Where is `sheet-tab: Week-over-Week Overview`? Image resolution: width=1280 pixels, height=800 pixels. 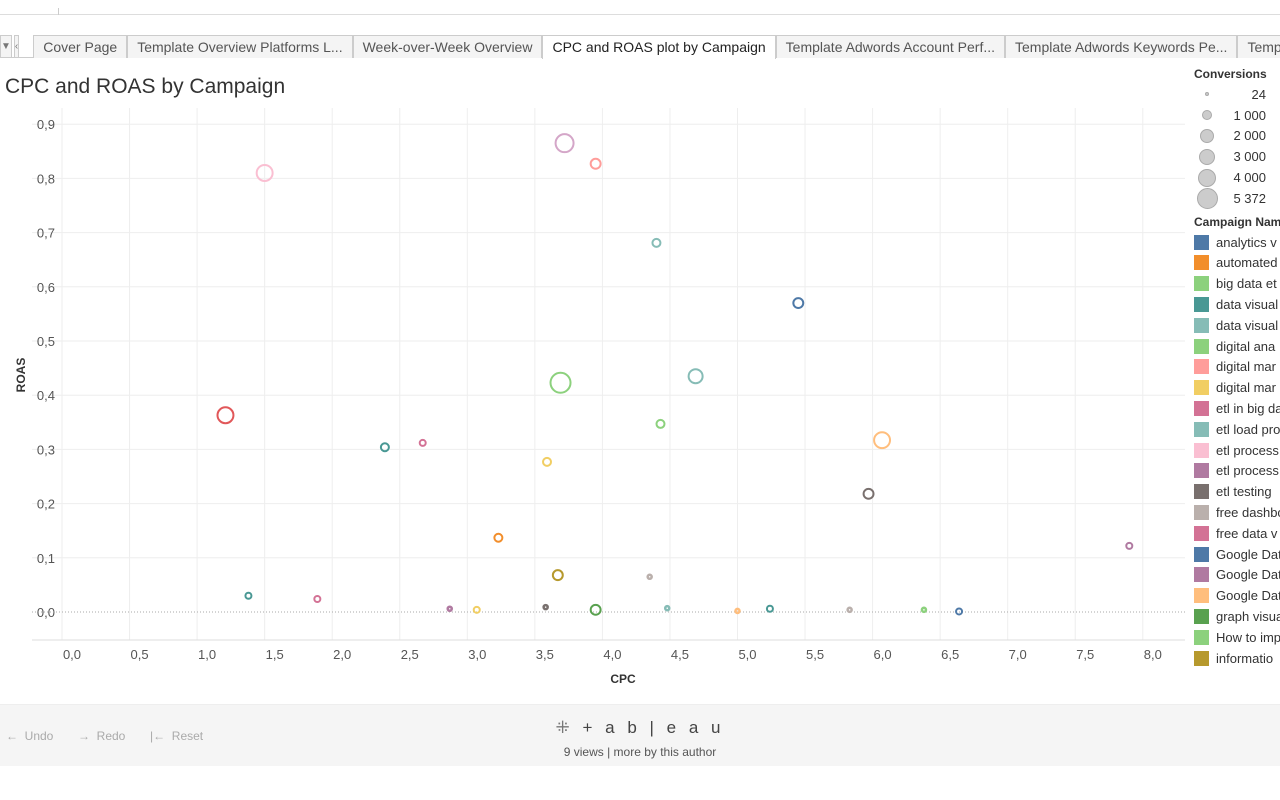 sheet-tab: Week-over-Week Overview is located at coordinates (447, 46).